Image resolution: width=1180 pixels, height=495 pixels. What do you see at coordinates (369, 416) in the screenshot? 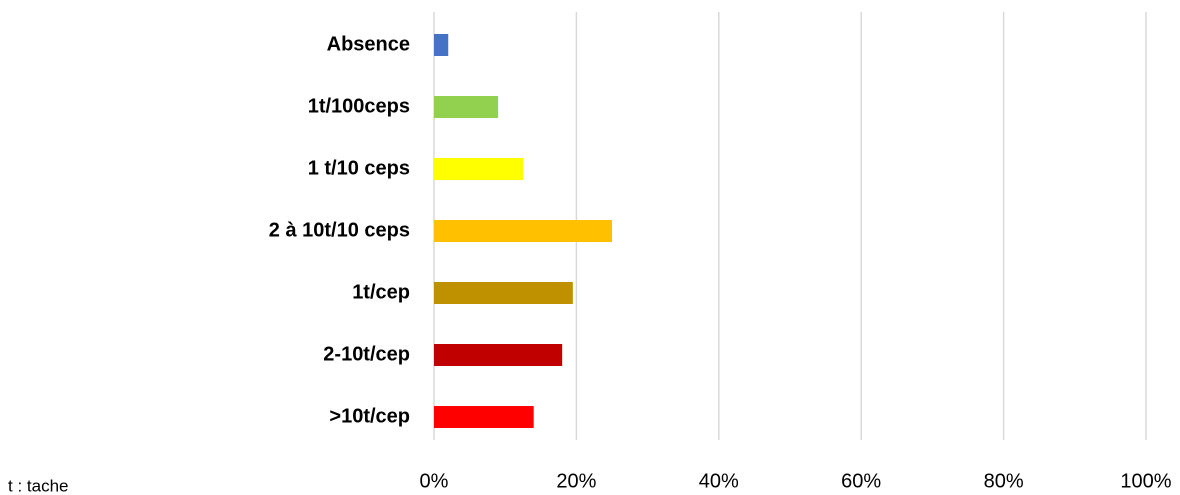
I see `y-tick-label: >10t/cep` at bounding box center [369, 416].